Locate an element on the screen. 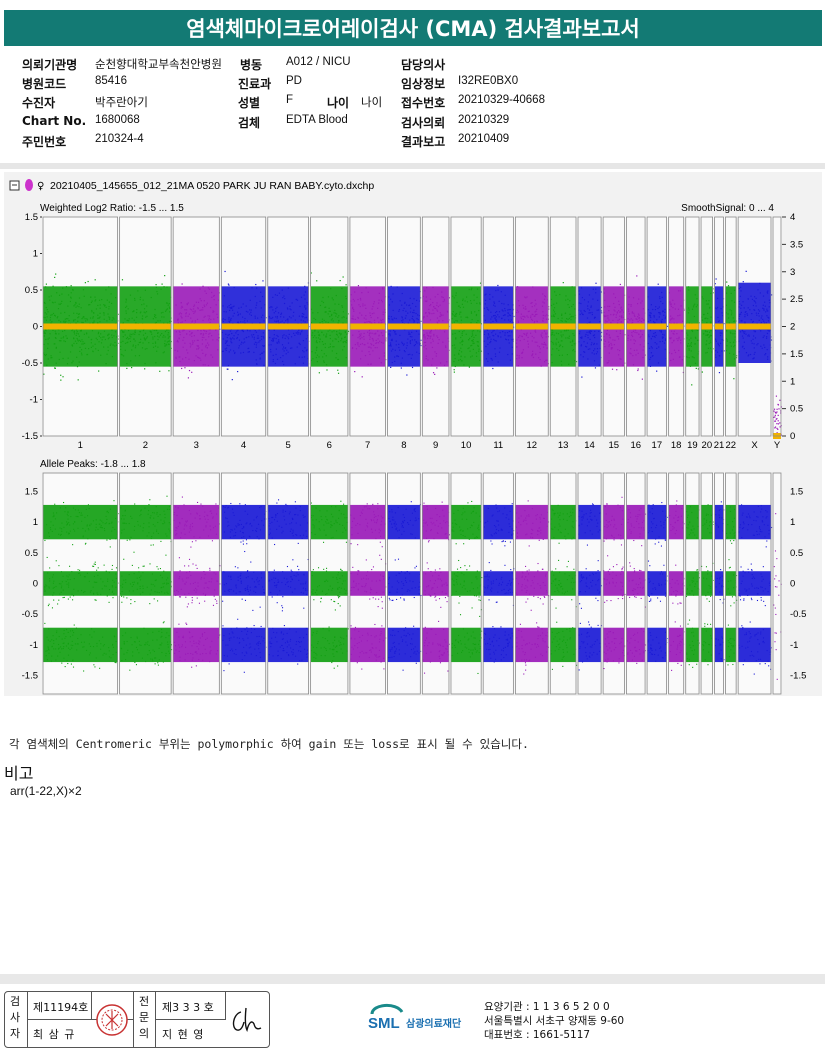 This screenshot has width=825, height=1055. chrom-10-log2 is located at coordinates (466, 327).